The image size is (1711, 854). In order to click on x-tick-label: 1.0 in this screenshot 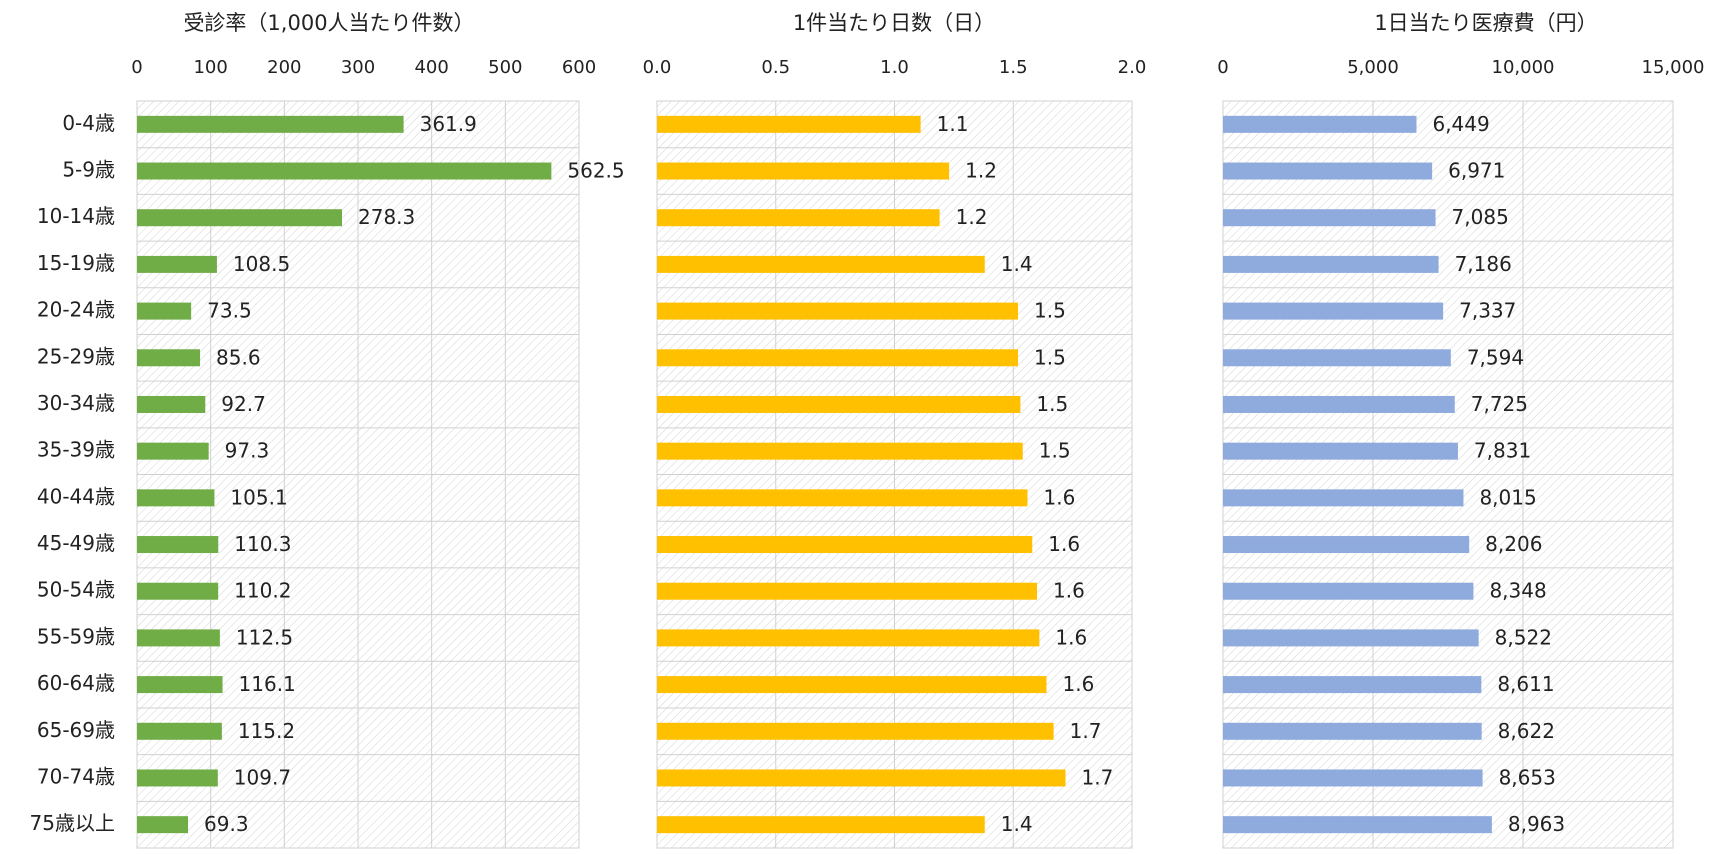, I will do `click(894, 67)`.